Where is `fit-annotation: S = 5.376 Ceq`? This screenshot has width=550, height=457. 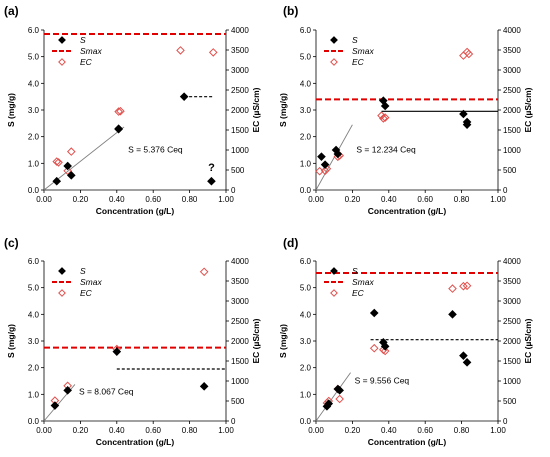
fit-annotation: S = 5.376 Ceq is located at coordinates (155, 150).